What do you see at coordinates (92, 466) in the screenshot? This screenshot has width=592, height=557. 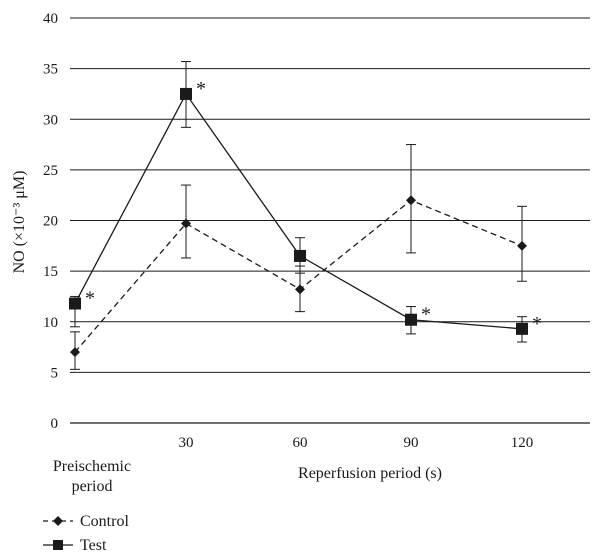 I see `x-first-label-line1: Preischemic` at bounding box center [92, 466].